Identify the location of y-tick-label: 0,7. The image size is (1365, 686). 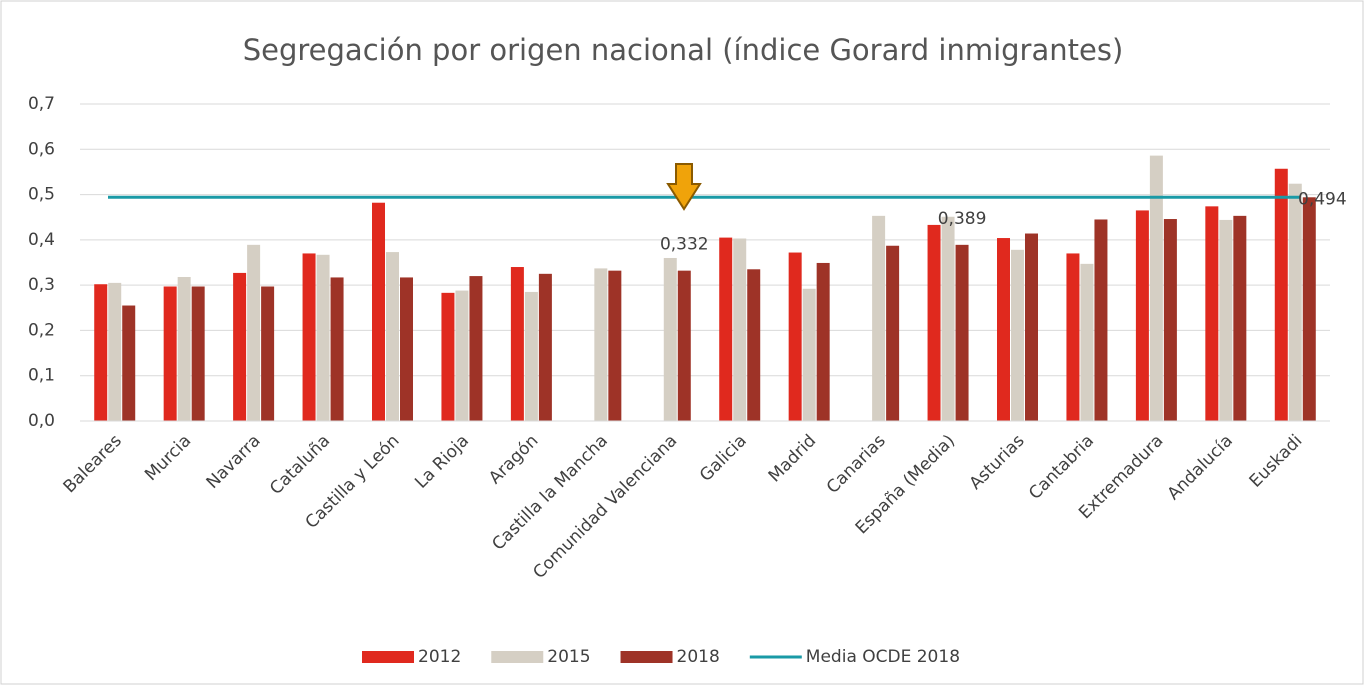
(41, 104).